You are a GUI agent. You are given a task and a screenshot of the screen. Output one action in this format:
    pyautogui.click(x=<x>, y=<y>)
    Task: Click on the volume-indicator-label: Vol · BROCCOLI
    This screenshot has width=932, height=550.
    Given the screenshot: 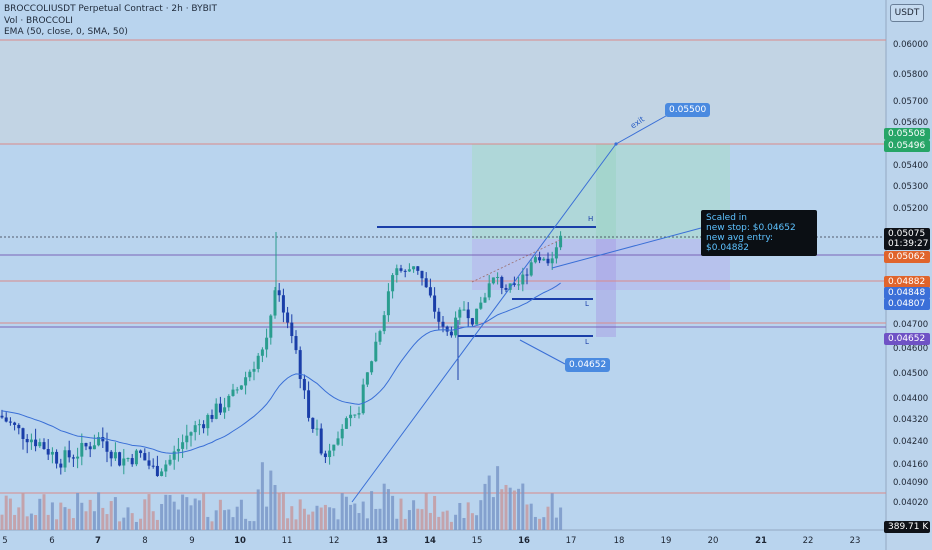 What is the action you would take?
    pyautogui.click(x=38, y=20)
    